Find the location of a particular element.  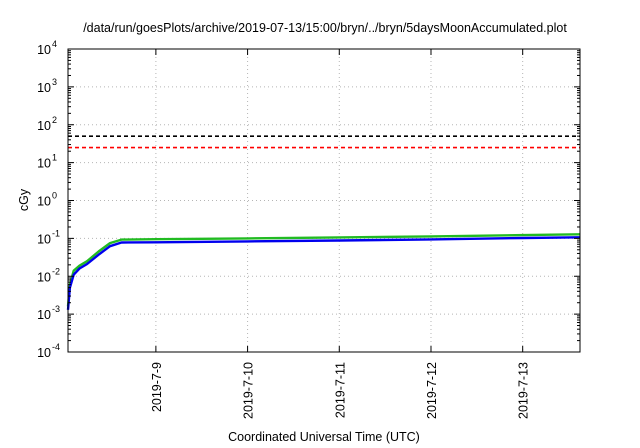

series-lines is located at coordinates (323, 271).